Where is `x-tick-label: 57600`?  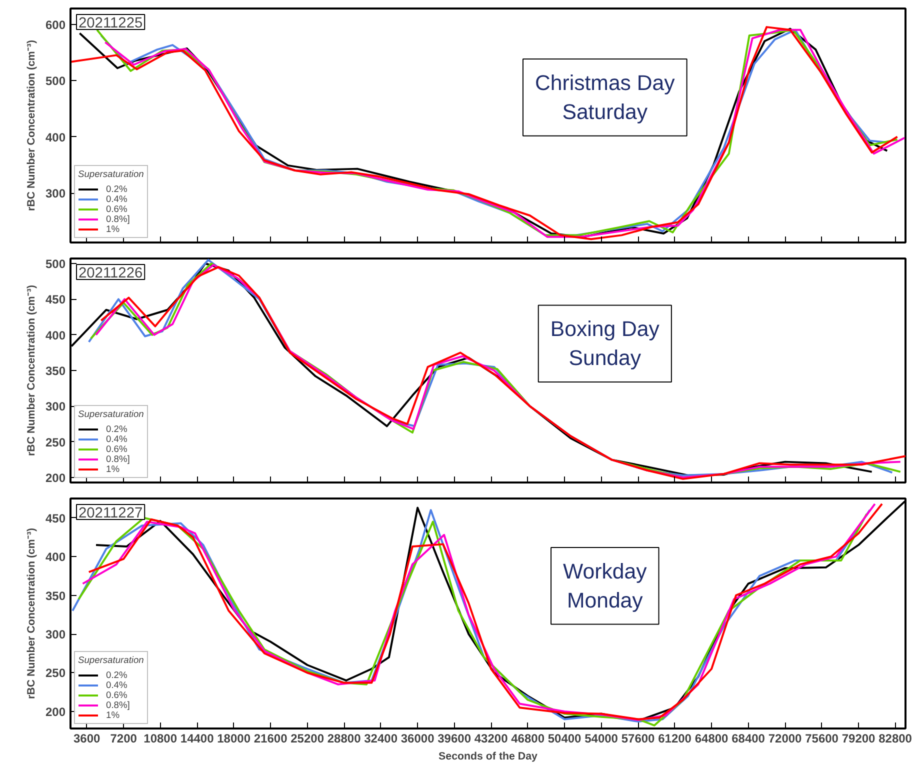 x-tick-label: 57600 is located at coordinates (638, 739).